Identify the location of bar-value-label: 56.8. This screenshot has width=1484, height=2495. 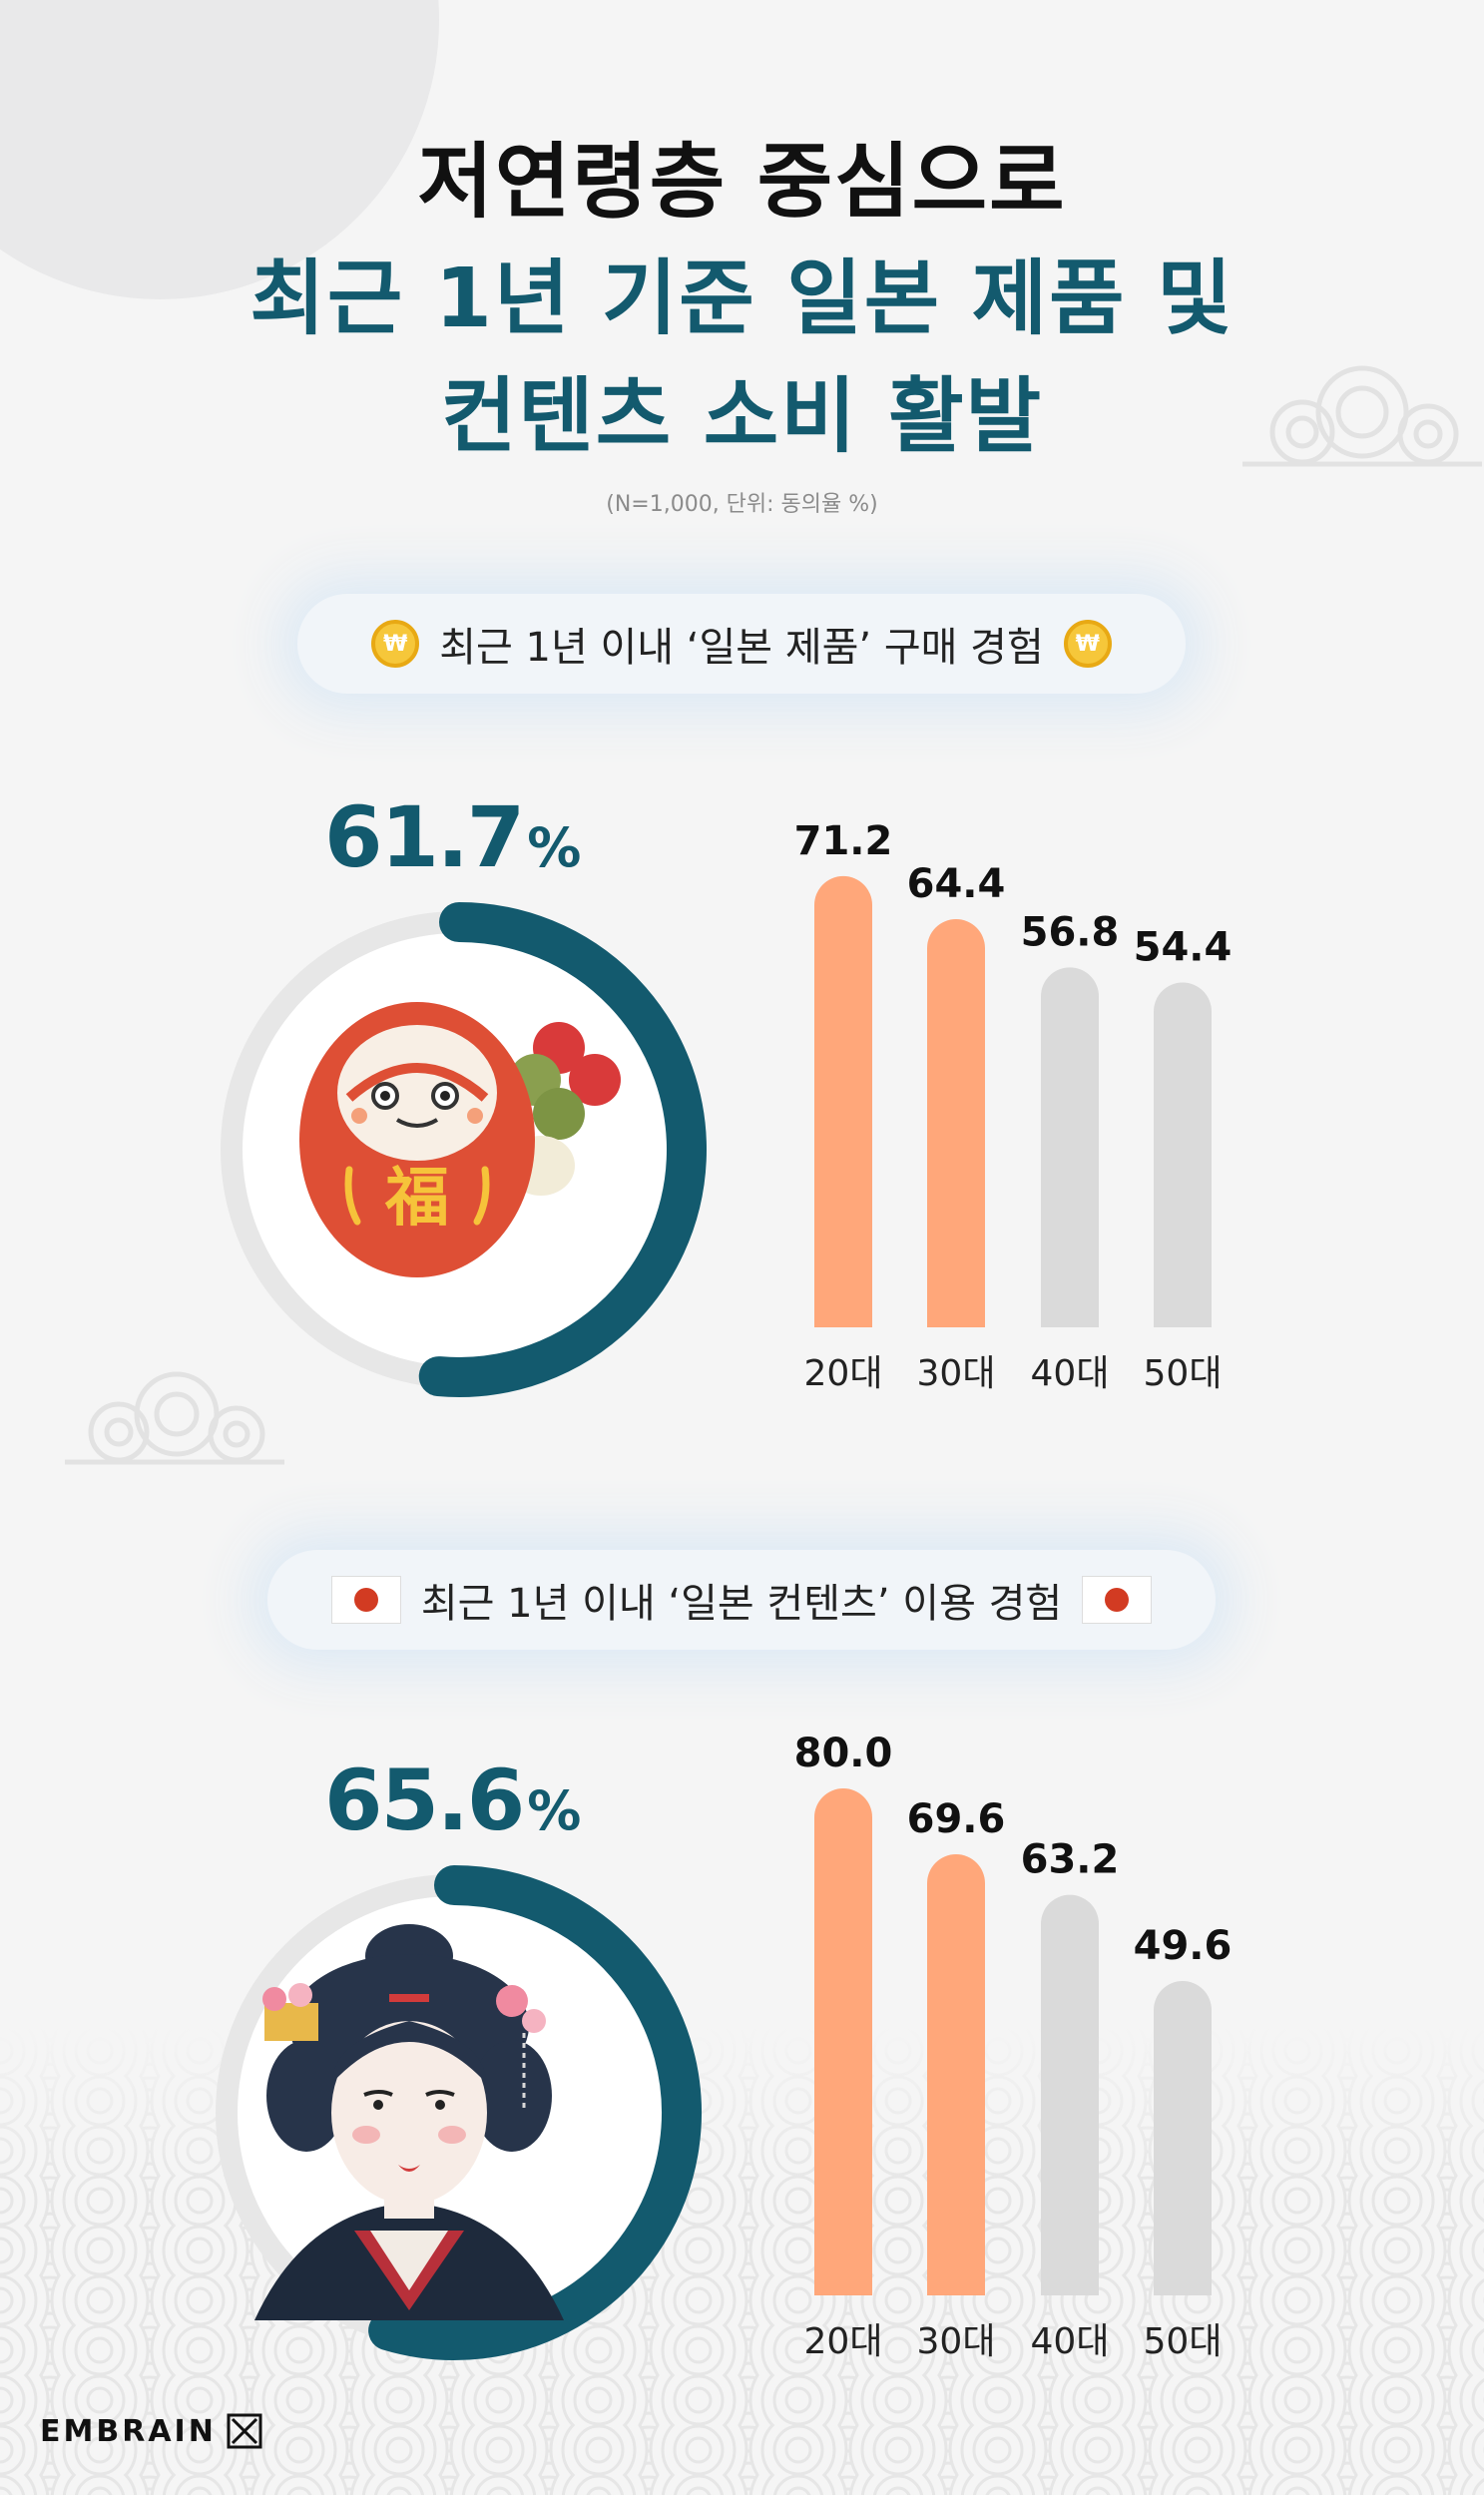
(1070, 932).